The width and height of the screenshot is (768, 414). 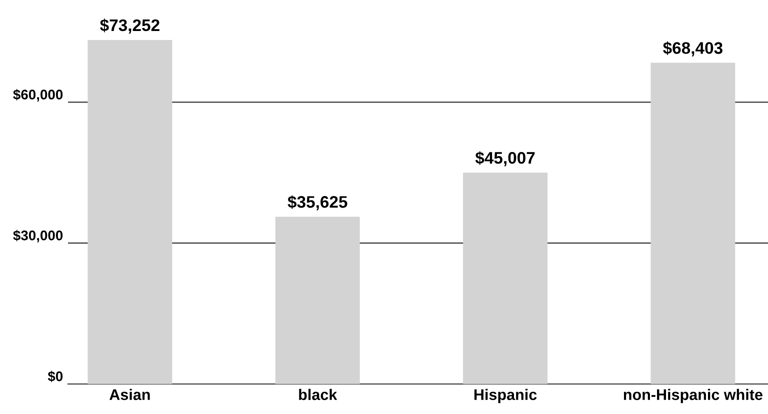 What do you see at coordinates (38, 95) in the screenshot?
I see `y-tick-label: $60,000` at bounding box center [38, 95].